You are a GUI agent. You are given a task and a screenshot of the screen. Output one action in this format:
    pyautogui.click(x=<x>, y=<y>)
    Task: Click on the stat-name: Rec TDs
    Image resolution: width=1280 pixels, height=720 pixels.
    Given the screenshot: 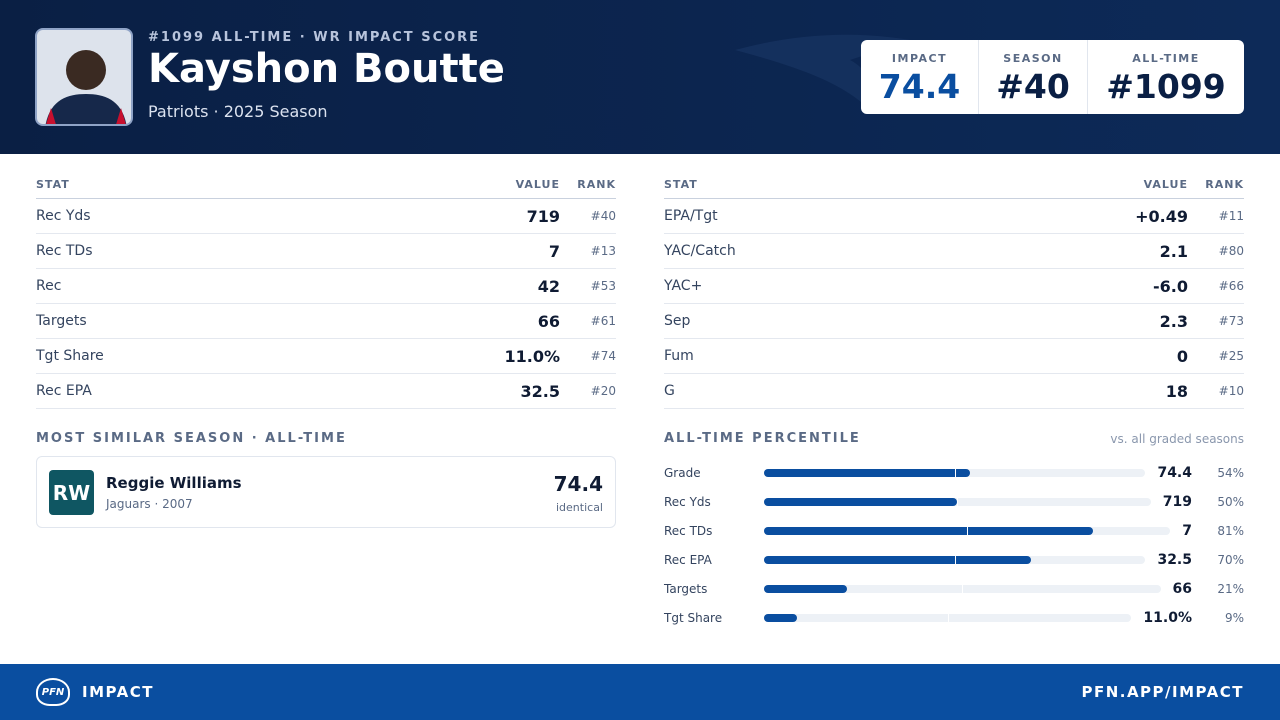 What is the action you would take?
    pyautogui.click(x=64, y=251)
    